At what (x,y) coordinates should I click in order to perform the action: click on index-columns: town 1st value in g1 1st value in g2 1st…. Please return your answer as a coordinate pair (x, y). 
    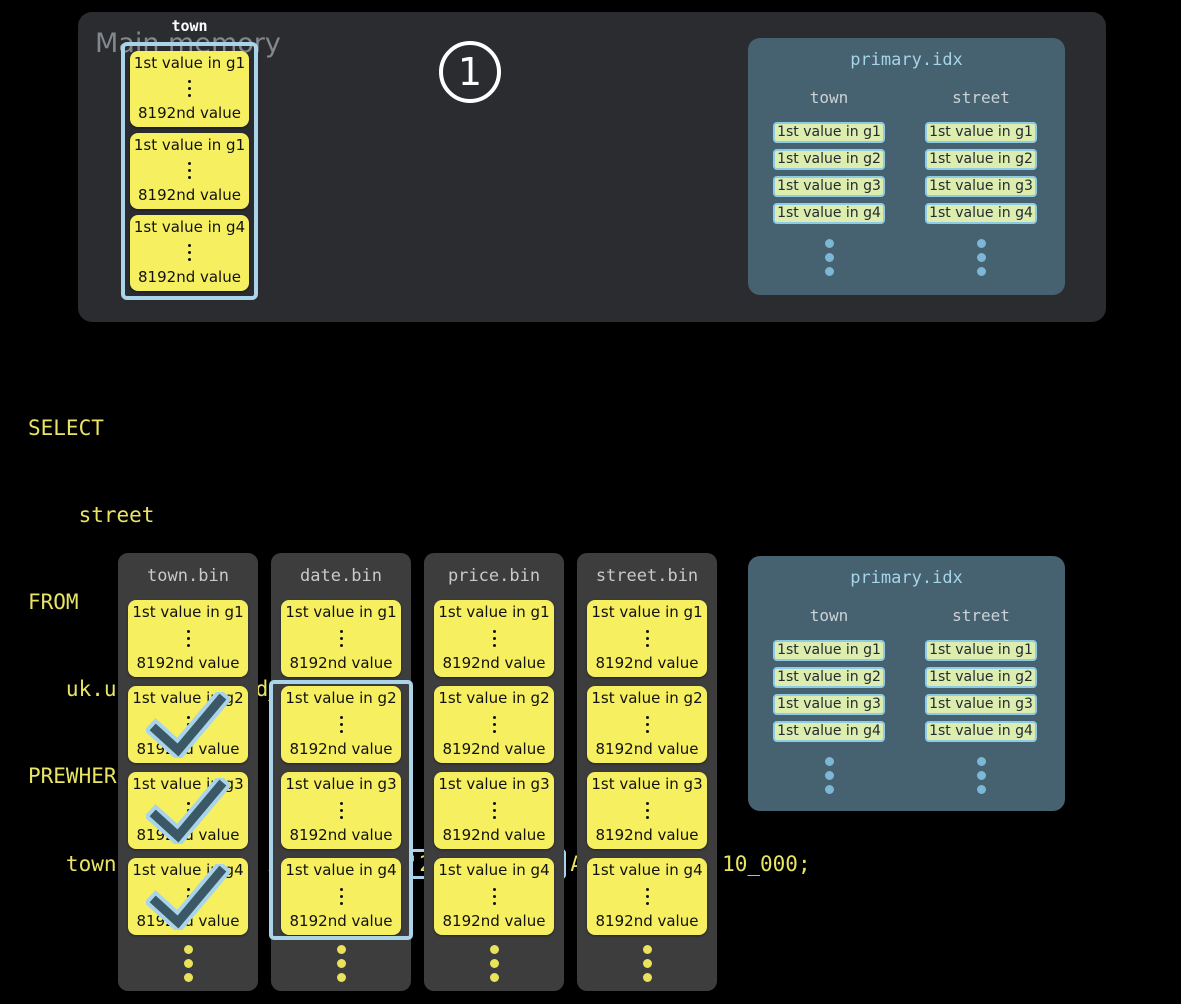
    Looking at the image, I should click on (906, 700).